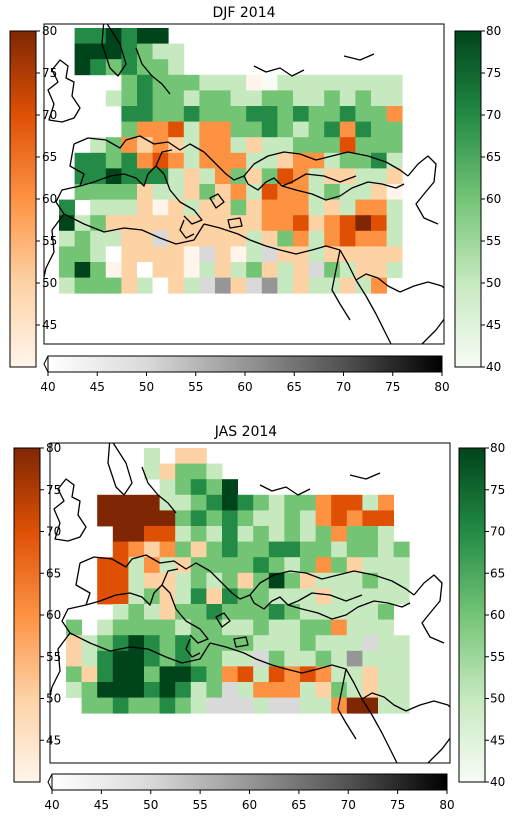 The width and height of the screenshot is (514, 816). I want to click on colorbar-greys-bottom: 40 45 50 55 60 65 70 75 80, so click(245, 374).